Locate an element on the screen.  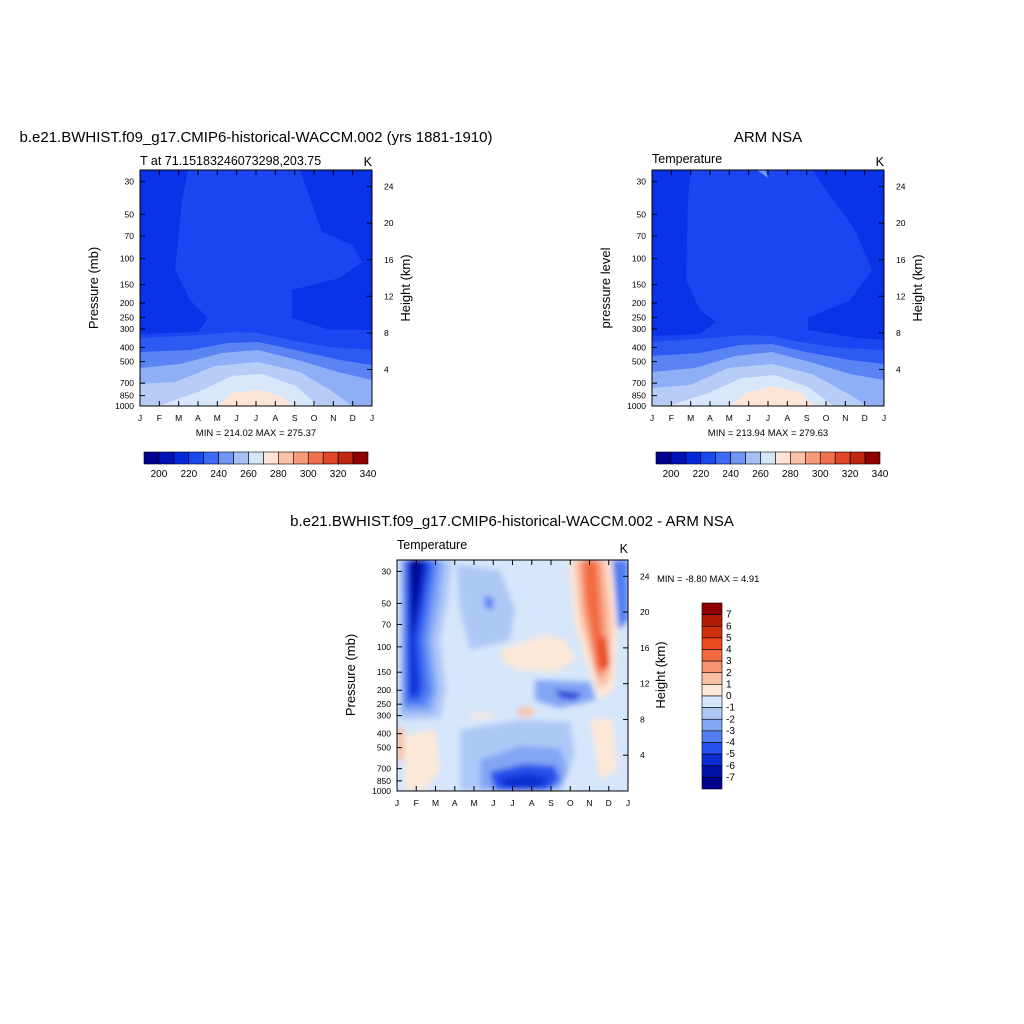
panel-a-colorbar-label: 280 is located at coordinates (278, 474).